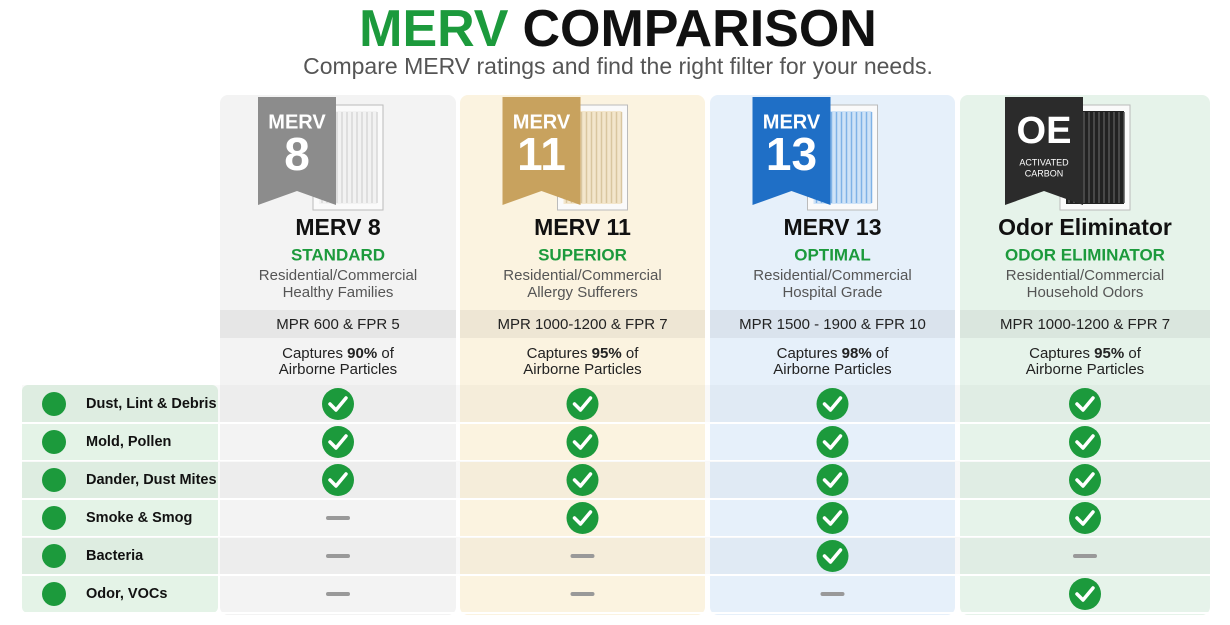  Describe the element at coordinates (791, 154) in the screenshot. I see `badge-main: 13` at that location.